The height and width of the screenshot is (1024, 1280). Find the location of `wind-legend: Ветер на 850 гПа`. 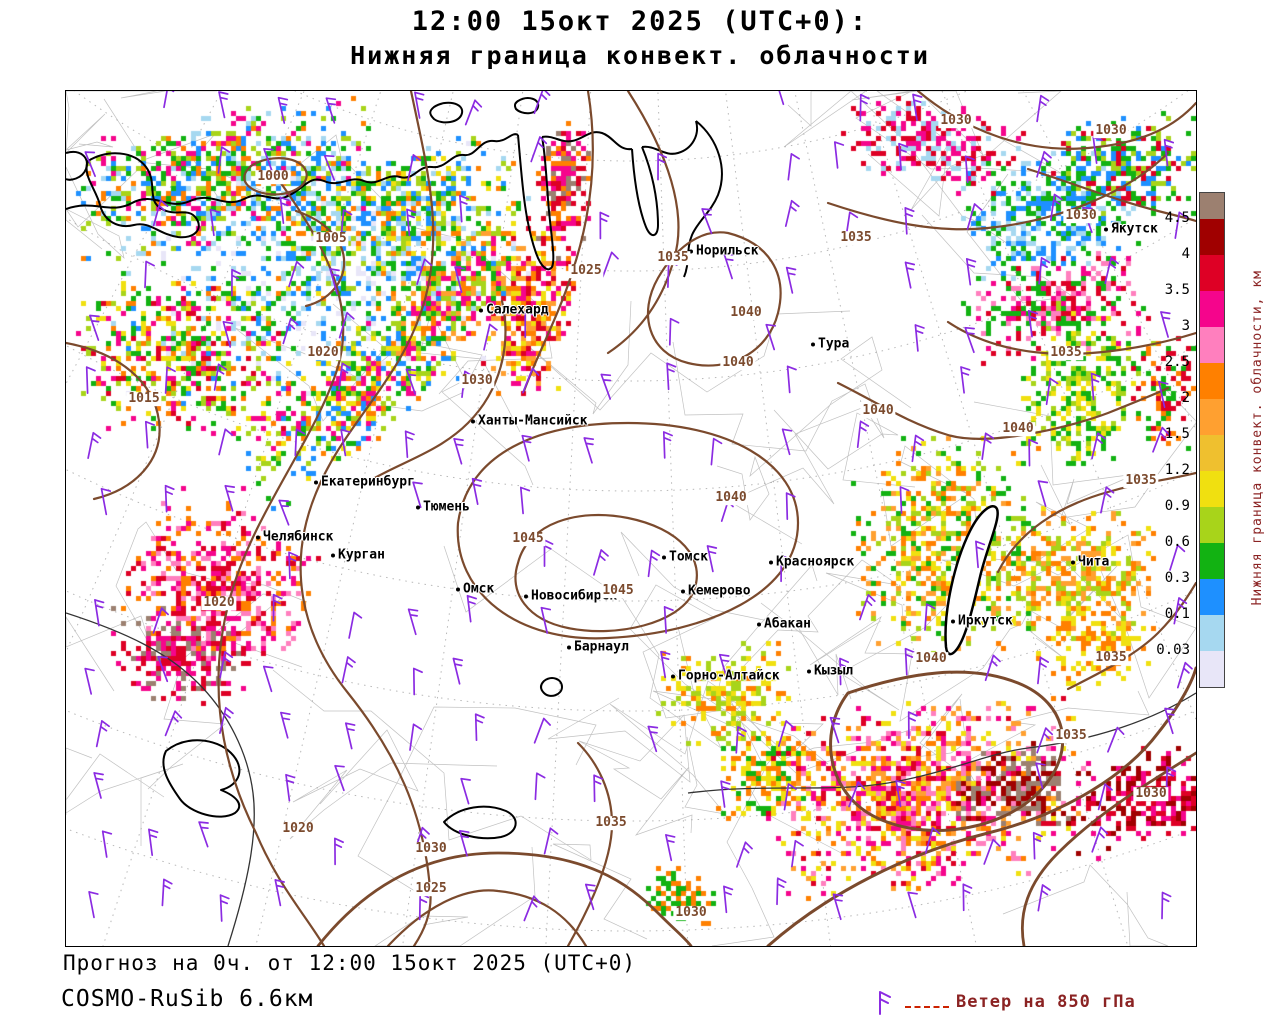

wind-legend: Ветер на 850 гПа is located at coordinates (1004, 1002).